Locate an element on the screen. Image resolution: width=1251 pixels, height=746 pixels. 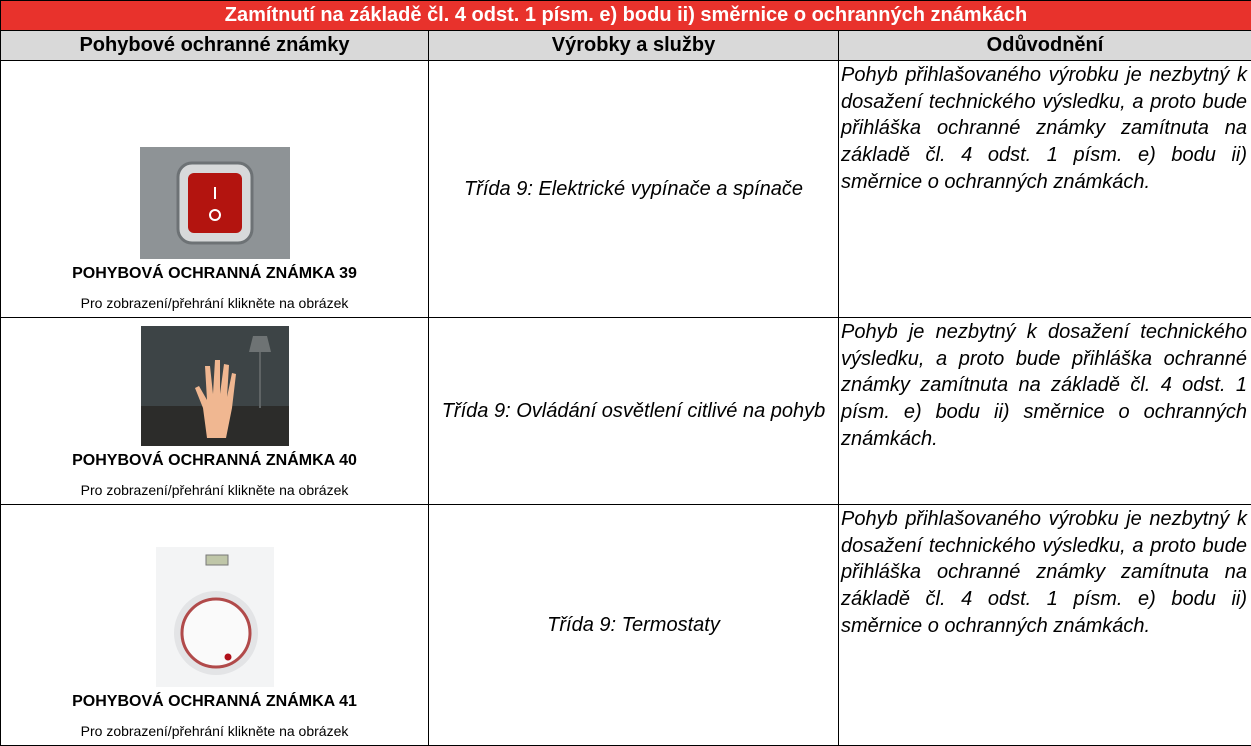
column-header: Odůvodnění is located at coordinates (1044, 45).